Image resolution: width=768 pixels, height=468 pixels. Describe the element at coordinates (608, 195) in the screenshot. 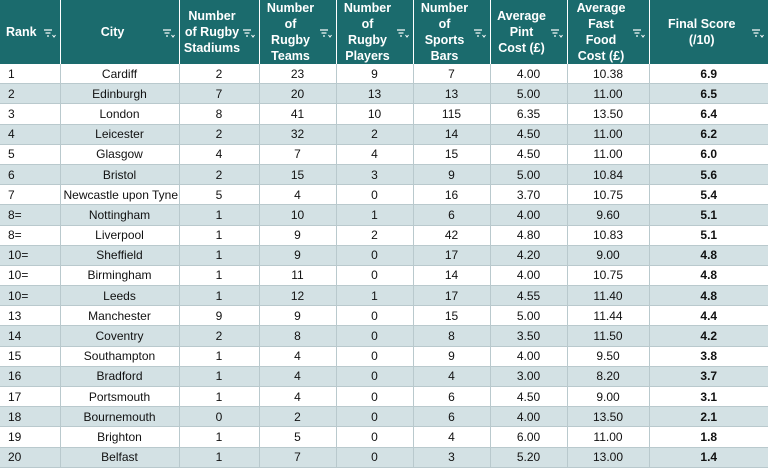

I see `cell-food: 10.75` at that location.